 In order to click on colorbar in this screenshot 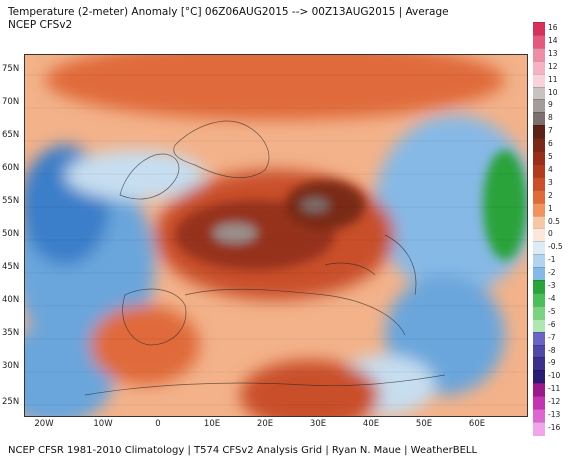, I will do `click(539, 229)`.